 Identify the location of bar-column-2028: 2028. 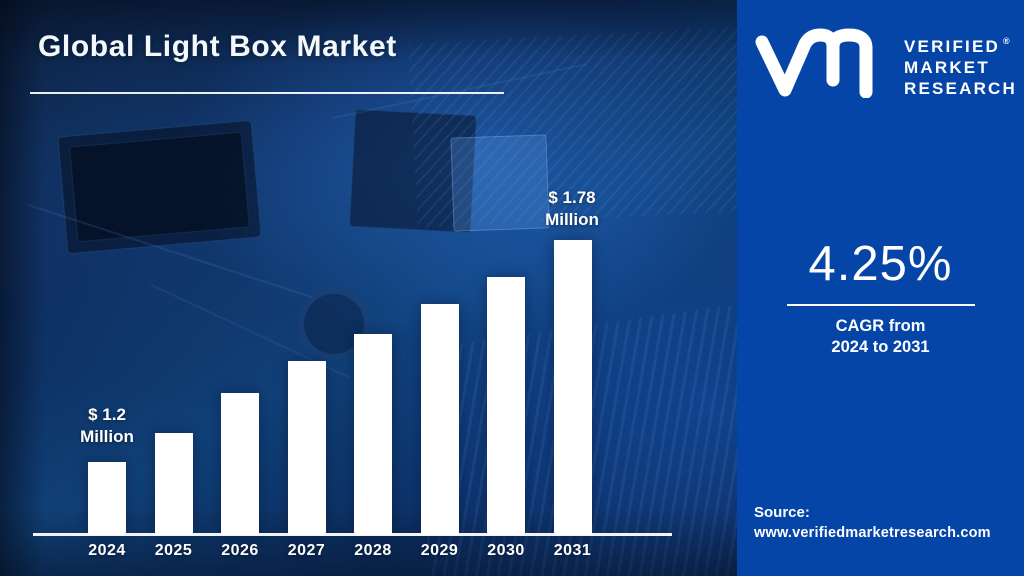
(373, 399).